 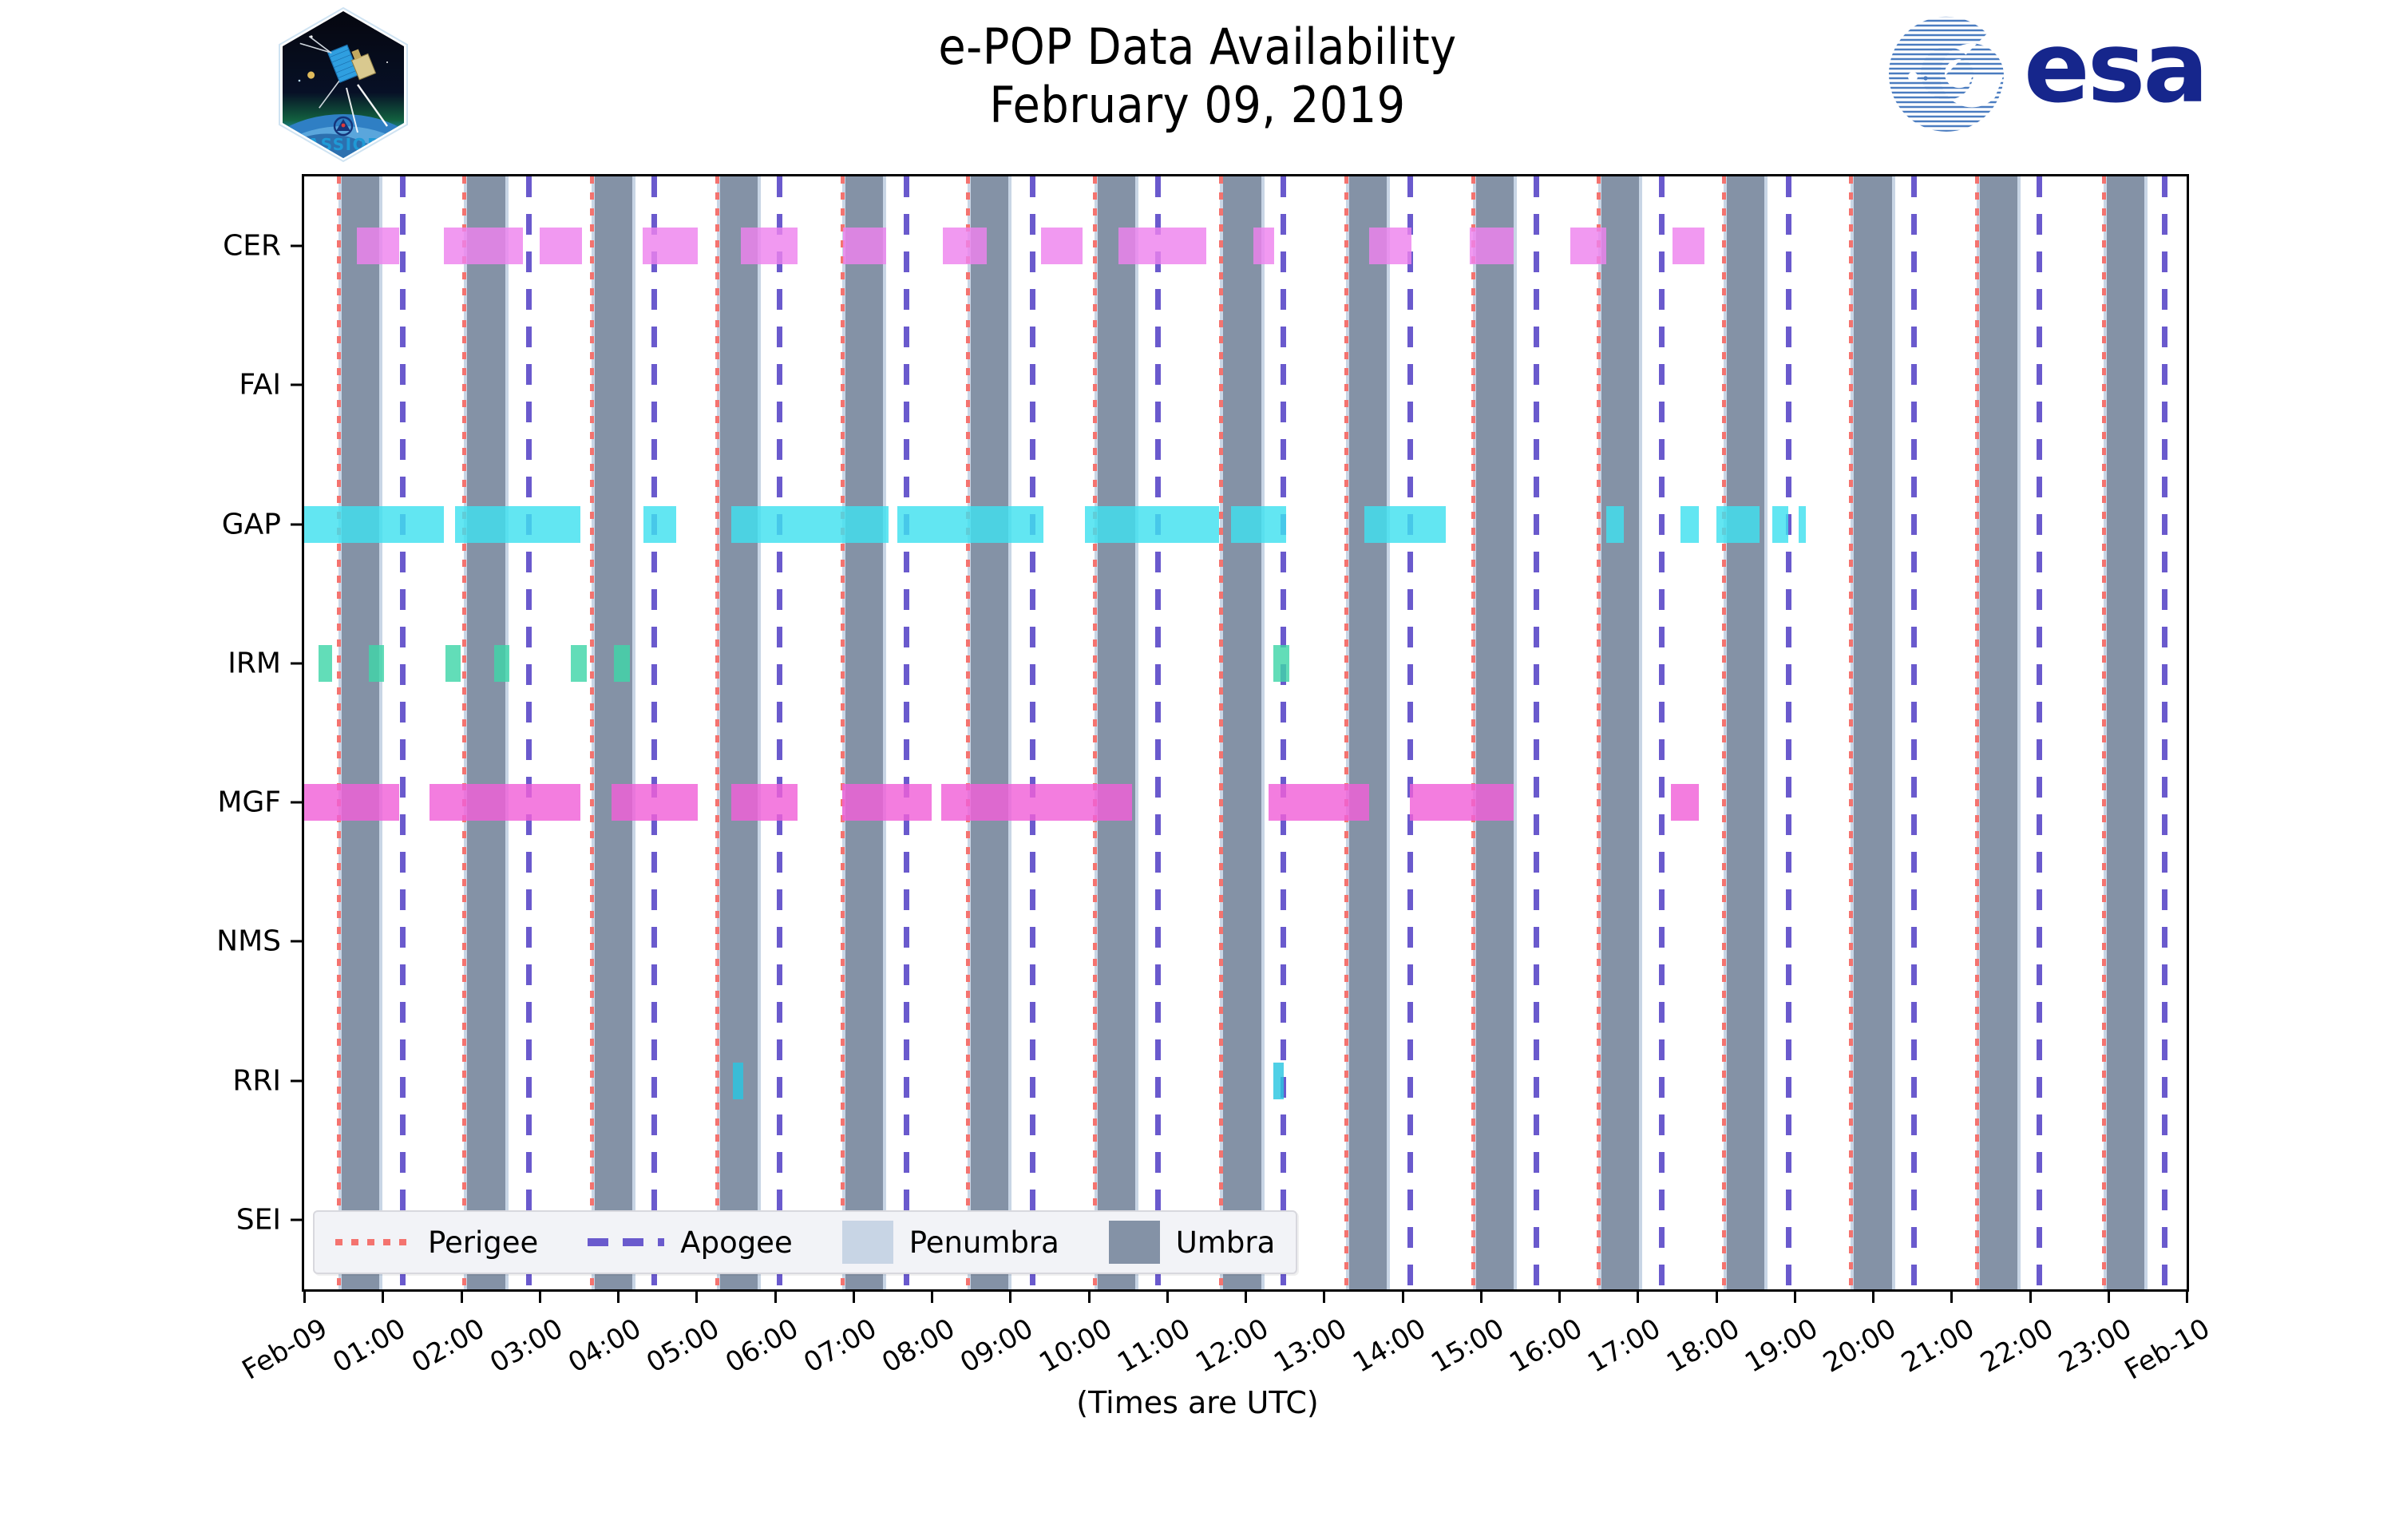 What do you see at coordinates (2059, 74) in the screenshot?
I see `esa-agency-logo: esa` at bounding box center [2059, 74].